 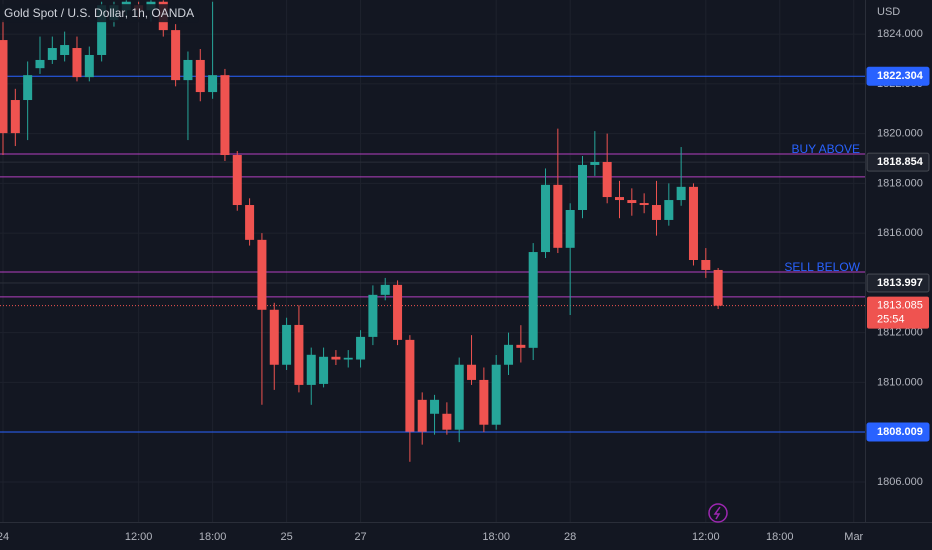 What do you see at coordinates (826, 149) in the screenshot?
I see `line-text: BUY ABOVE` at bounding box center [826, 149].